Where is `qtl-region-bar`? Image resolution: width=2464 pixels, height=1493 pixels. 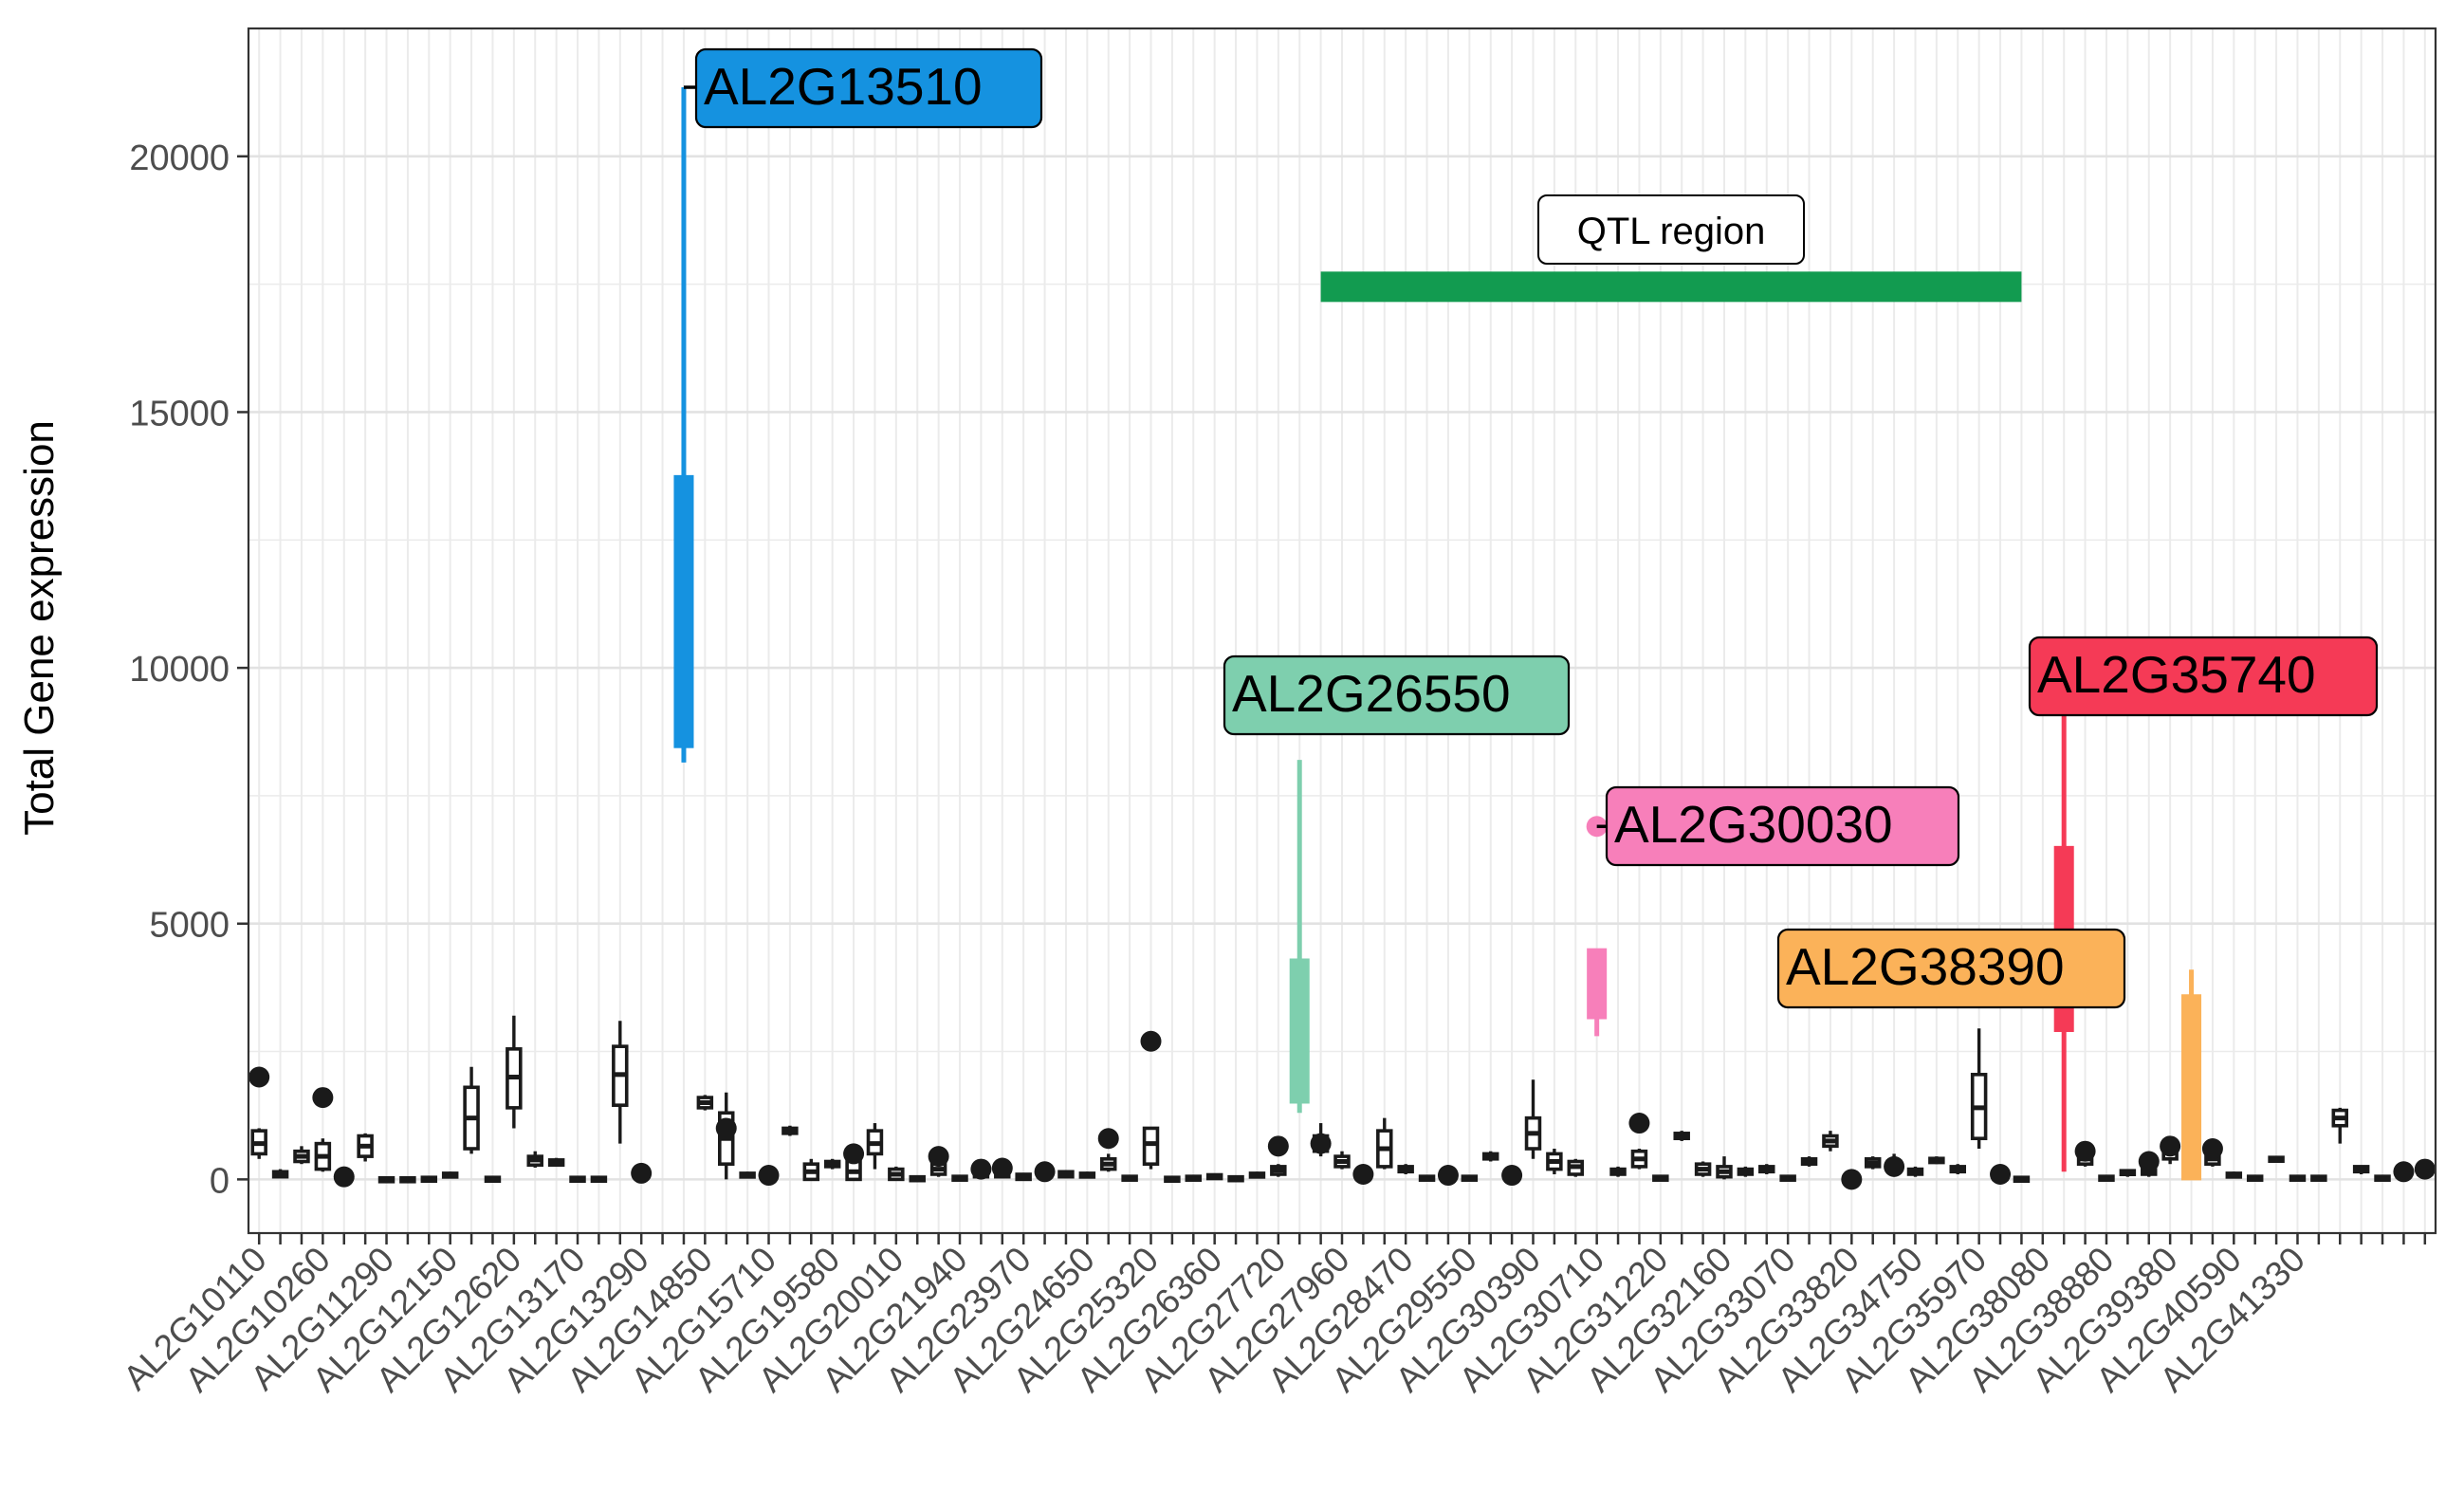
qtl-region-bar is located at coordinates (1671, 287).